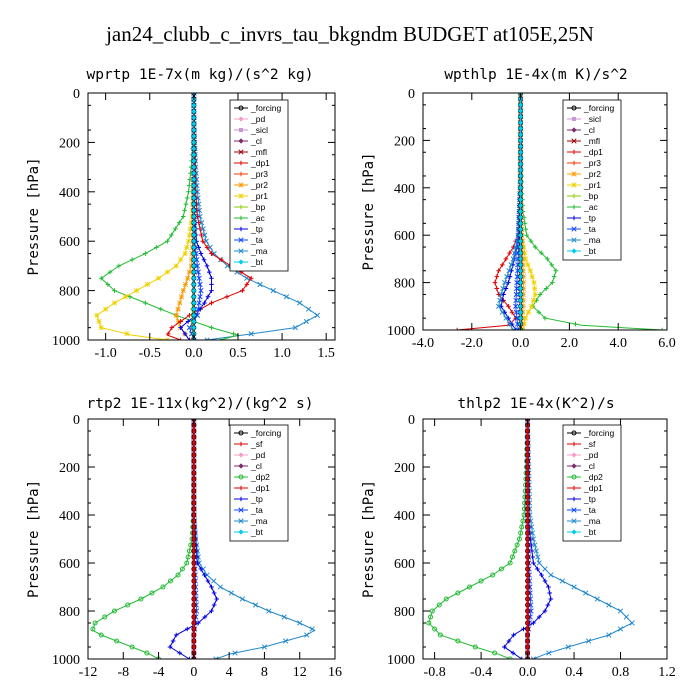 This screenshot has width=700, height=700. Describe the element at coordinates (106, 353) in the screenshot. I see `x-tick-label: -1.0` at that location.